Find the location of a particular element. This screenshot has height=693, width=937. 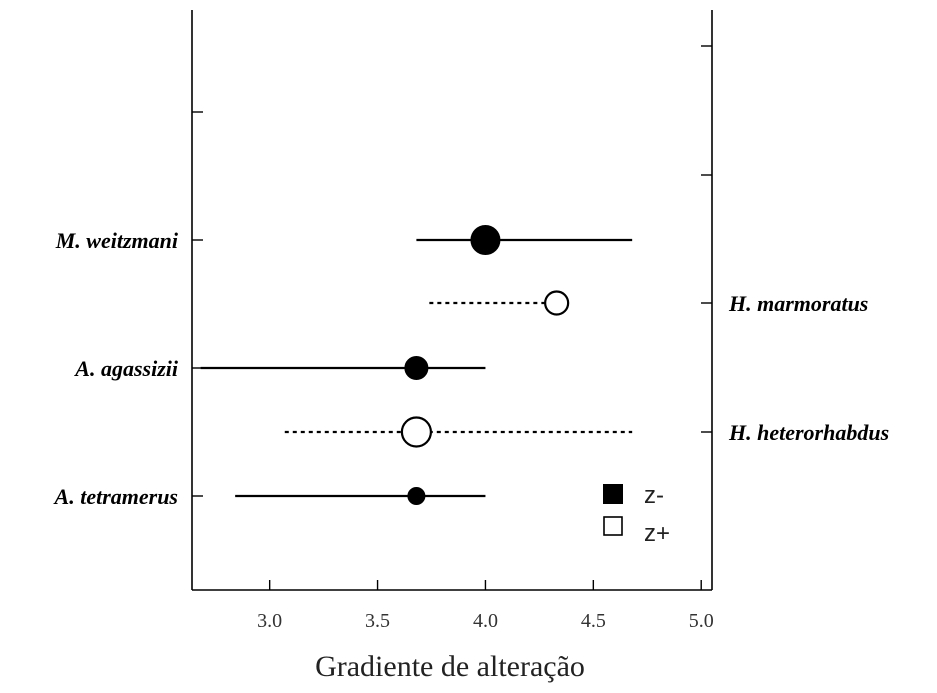

x-axis-title: Gradiente de alteração is located at coordinates (450, 666).